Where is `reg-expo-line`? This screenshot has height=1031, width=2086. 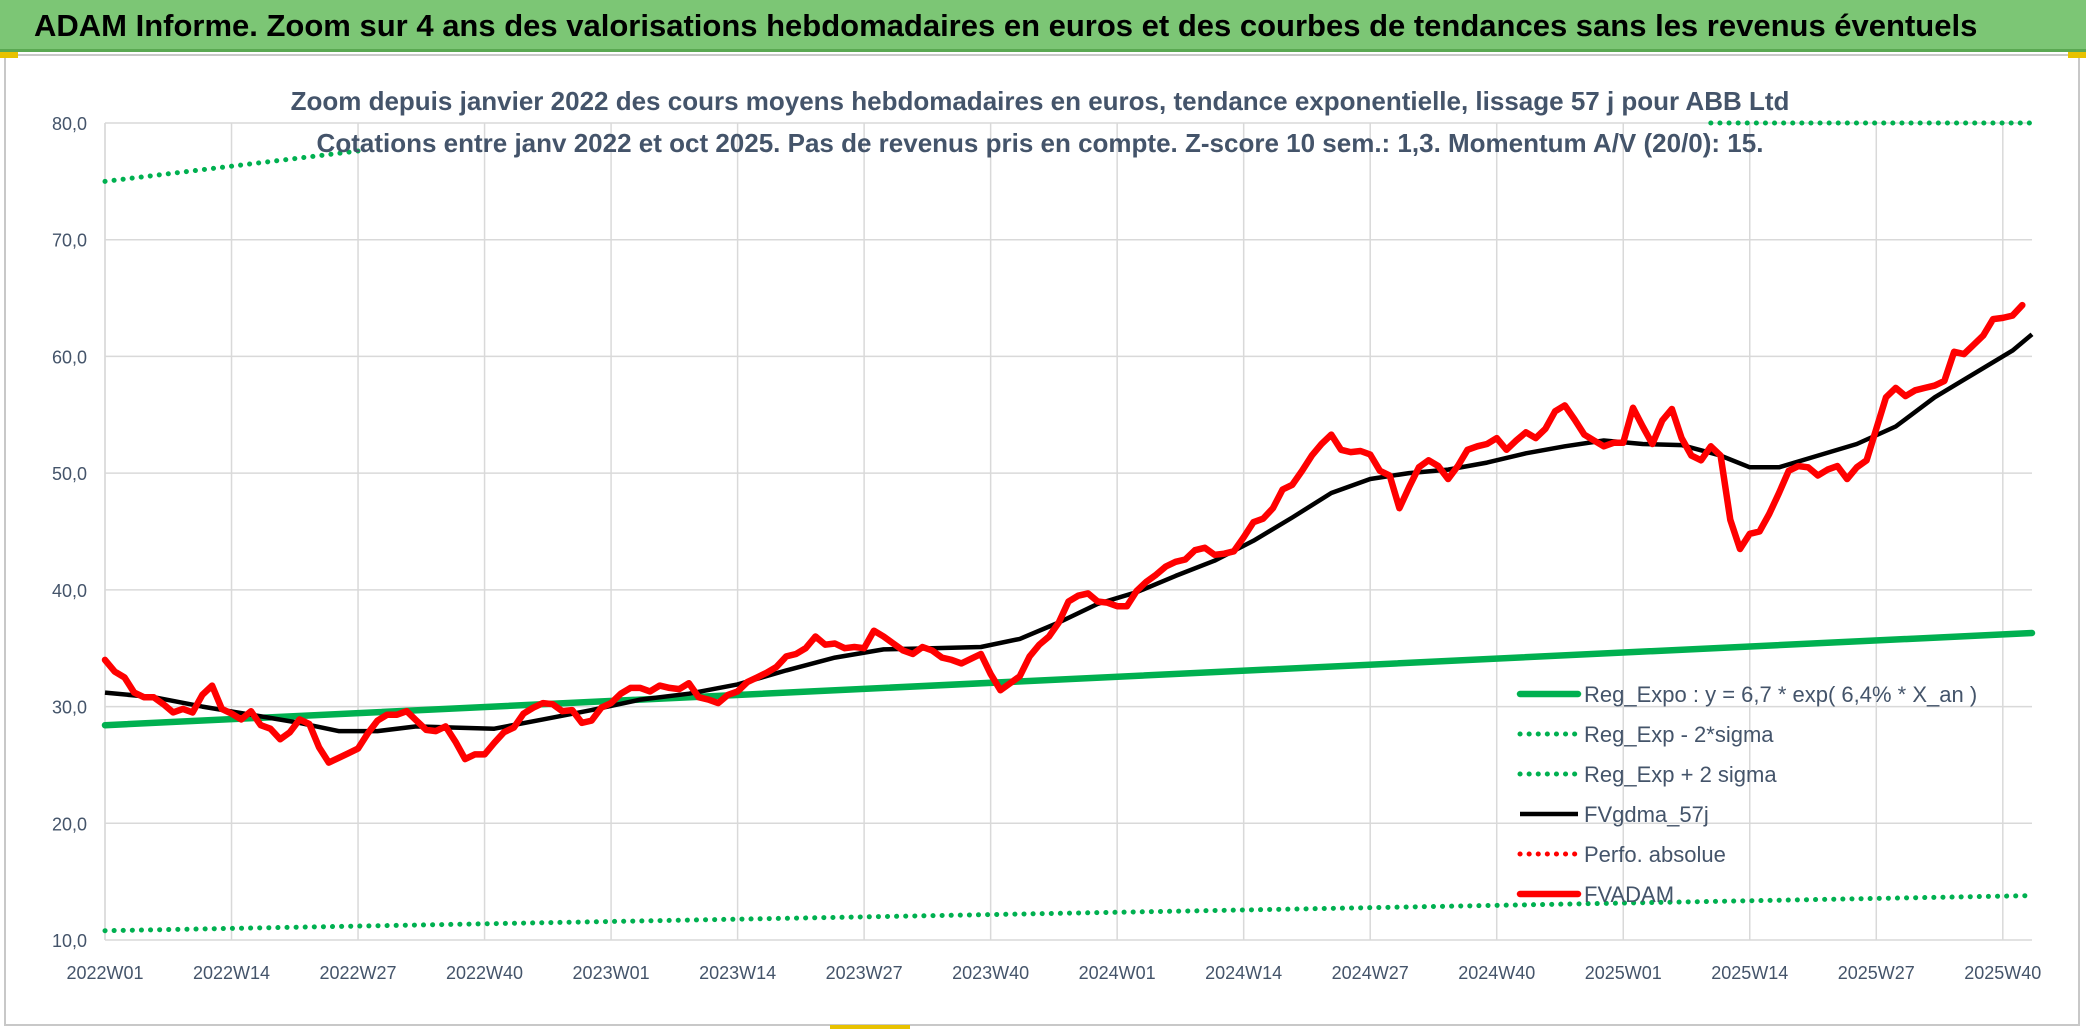
reg-expo-line is located at coordinates (1068, 679).